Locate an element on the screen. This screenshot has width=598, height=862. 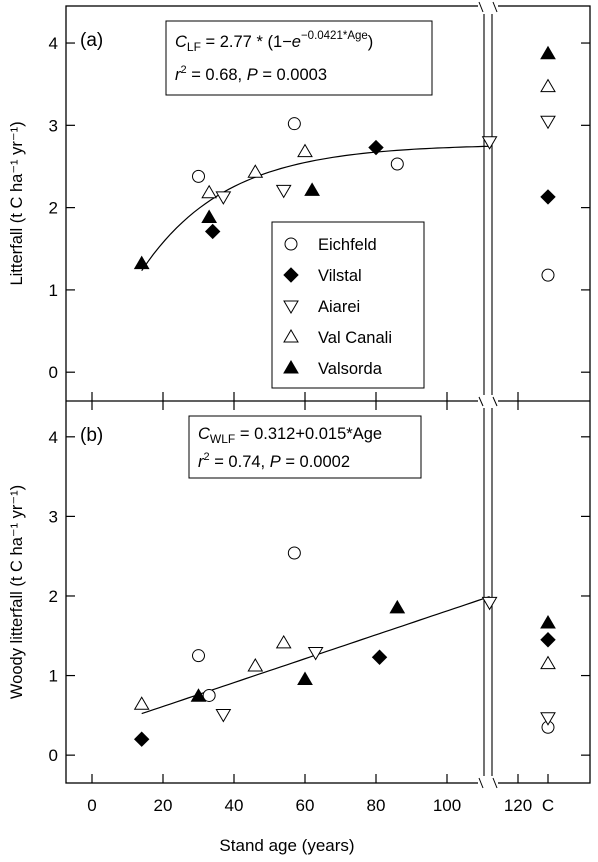
x-tick-label: 100 is located at coordinates (447, 805).